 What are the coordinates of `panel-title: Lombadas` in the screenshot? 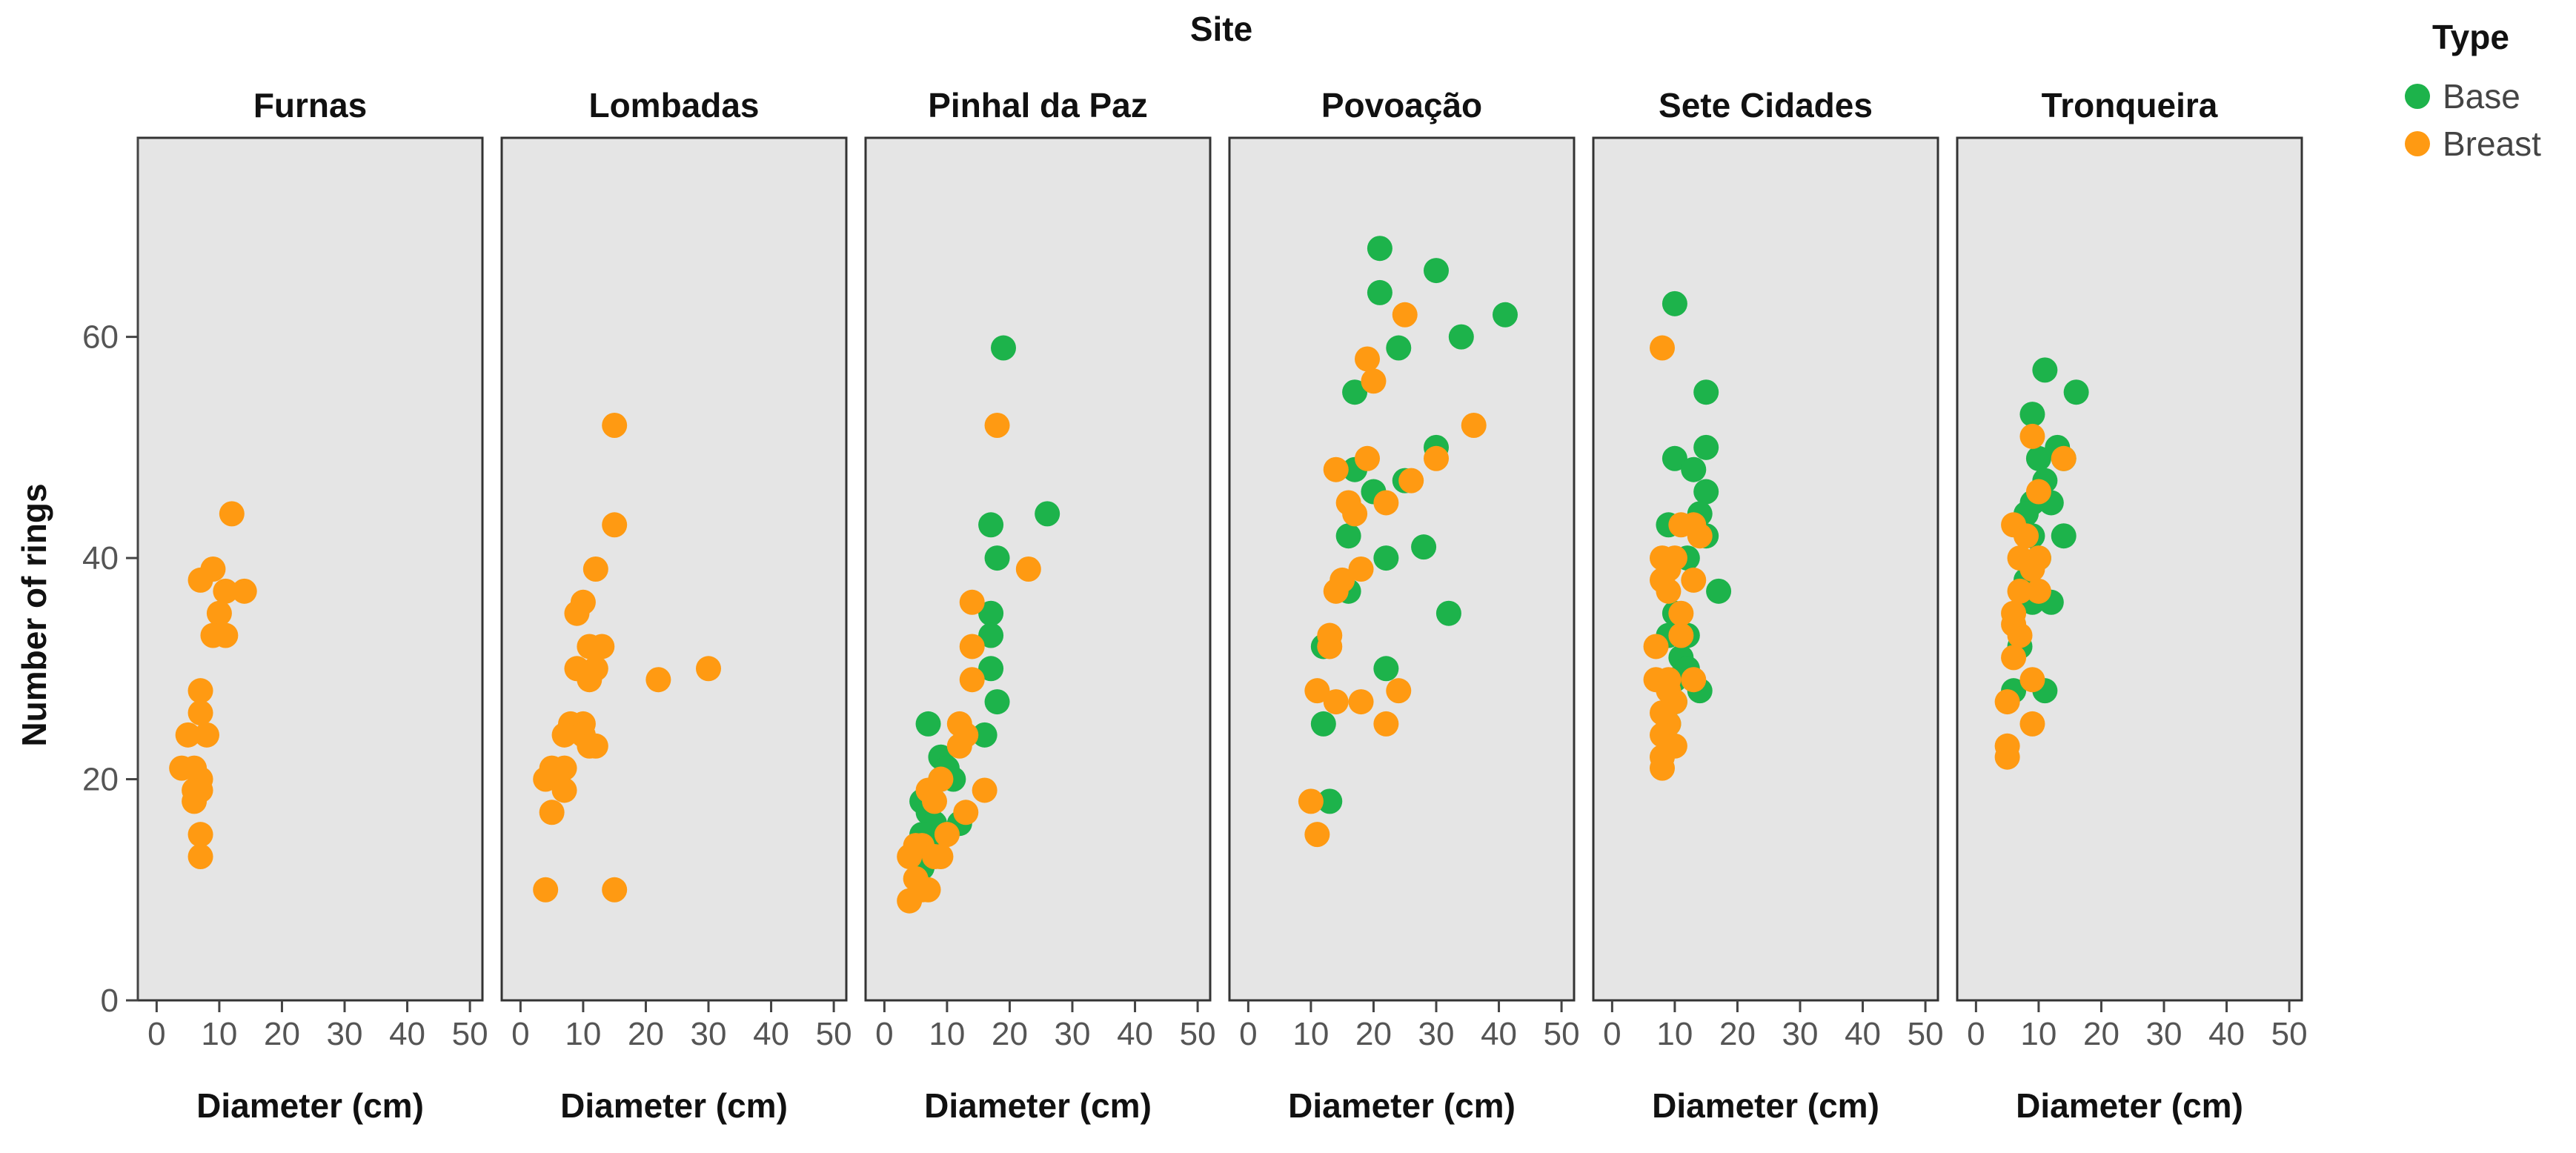 It's located at (673, 105).